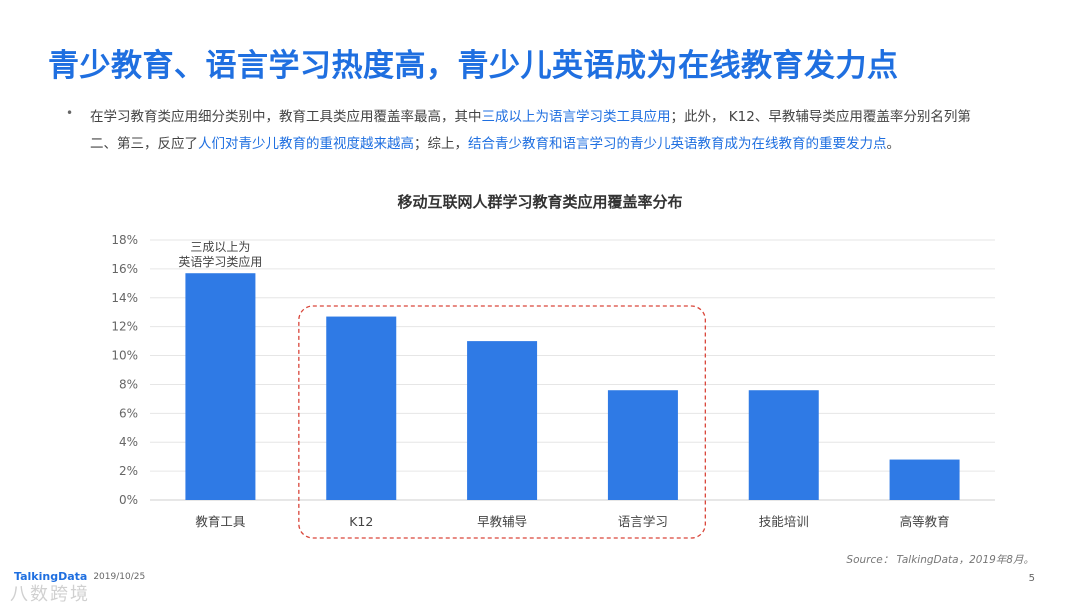 The height and width of the screenshot is (607, 1080). Describe the element at coordinates (124, 298) in the screenshot. I see `y-tick-label: 14%` at that location.